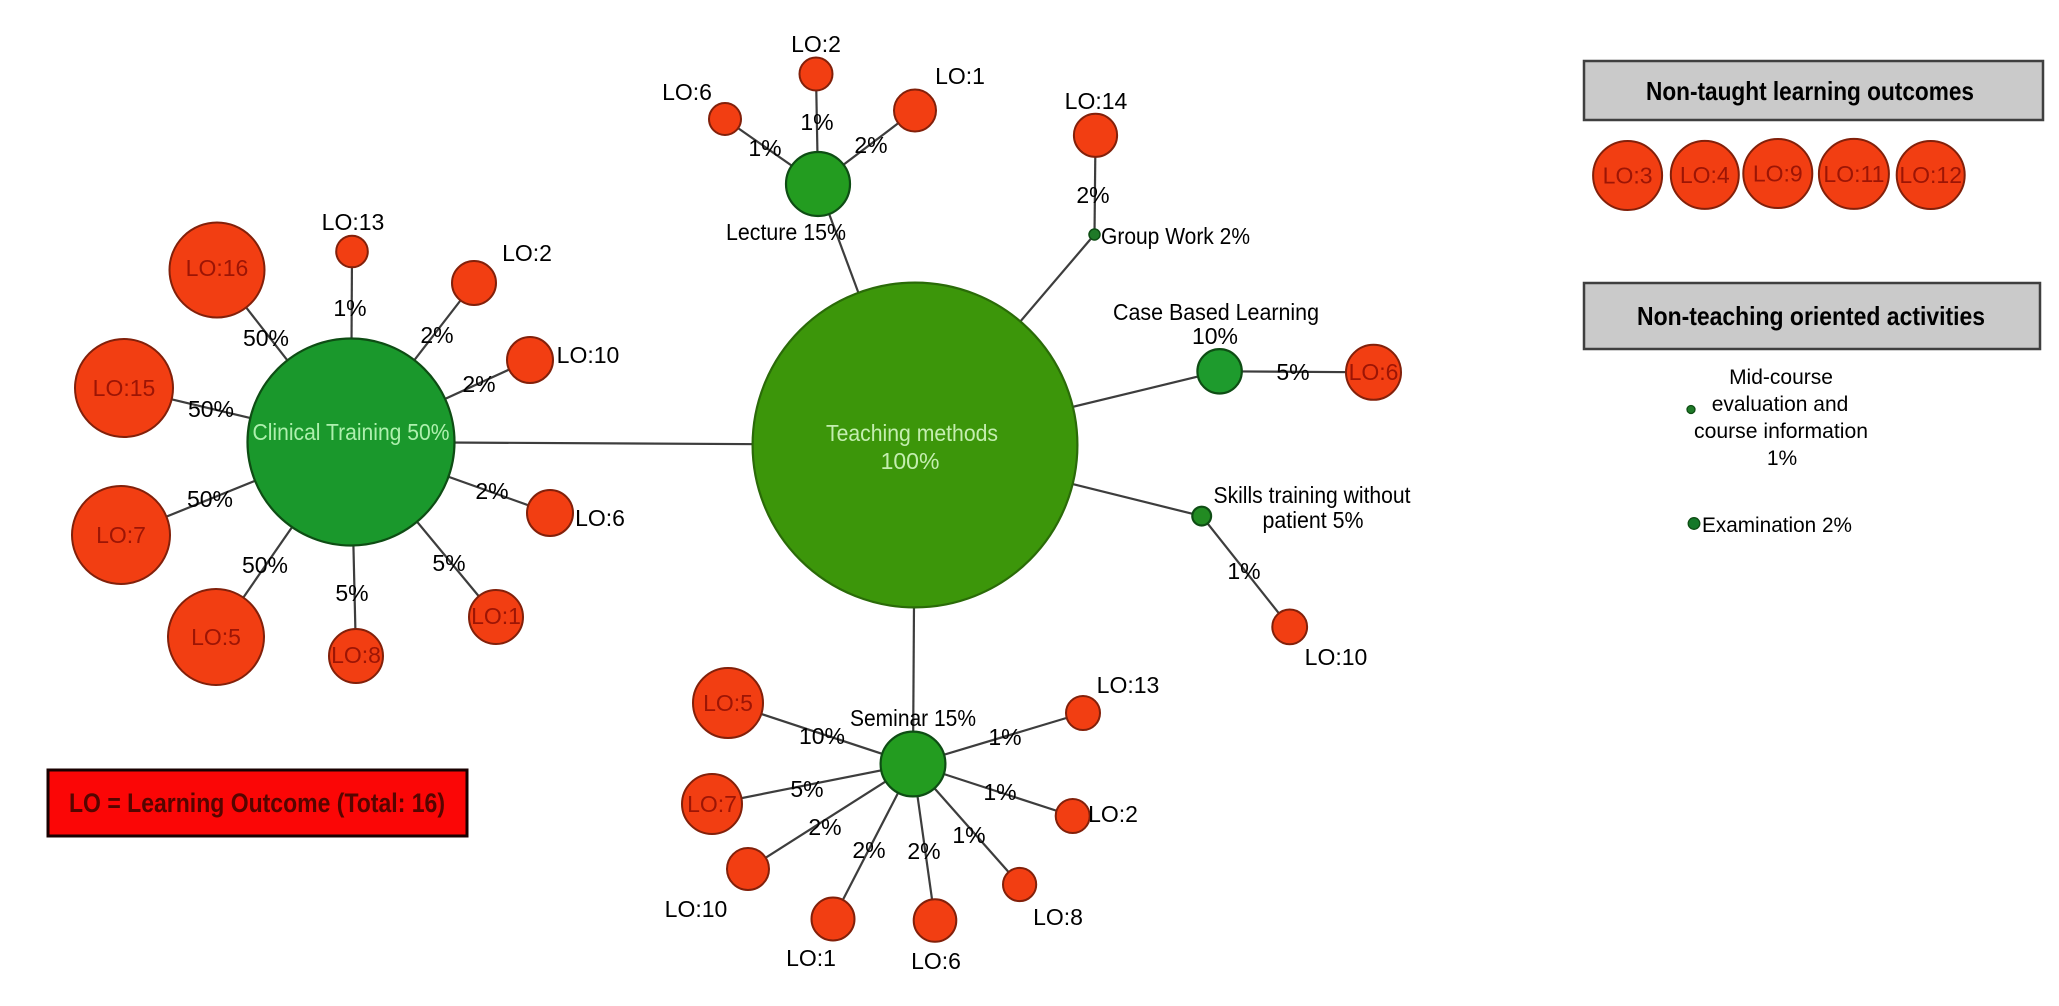  What do you see at coordinates (1811, 316) in the screenshot?
I see `svg-text:Non-teaching oriented activiti: Non-teaching oriented activities` at bounding box center [1811, 316].